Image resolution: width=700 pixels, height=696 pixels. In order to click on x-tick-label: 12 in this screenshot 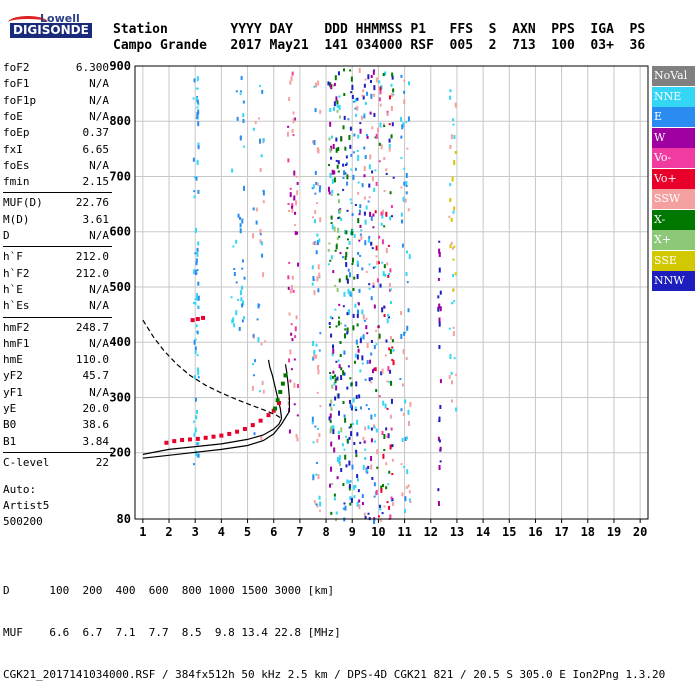, I will do `click(431, 532)`.